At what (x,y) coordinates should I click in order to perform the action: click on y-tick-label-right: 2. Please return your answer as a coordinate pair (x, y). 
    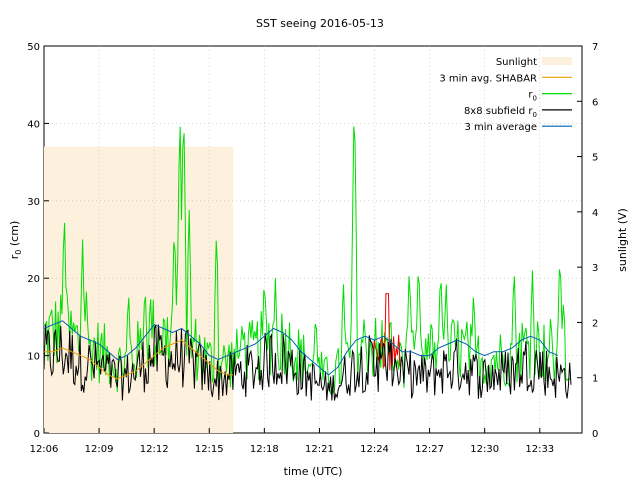
    Looking at the image, I should click on (595, 323).